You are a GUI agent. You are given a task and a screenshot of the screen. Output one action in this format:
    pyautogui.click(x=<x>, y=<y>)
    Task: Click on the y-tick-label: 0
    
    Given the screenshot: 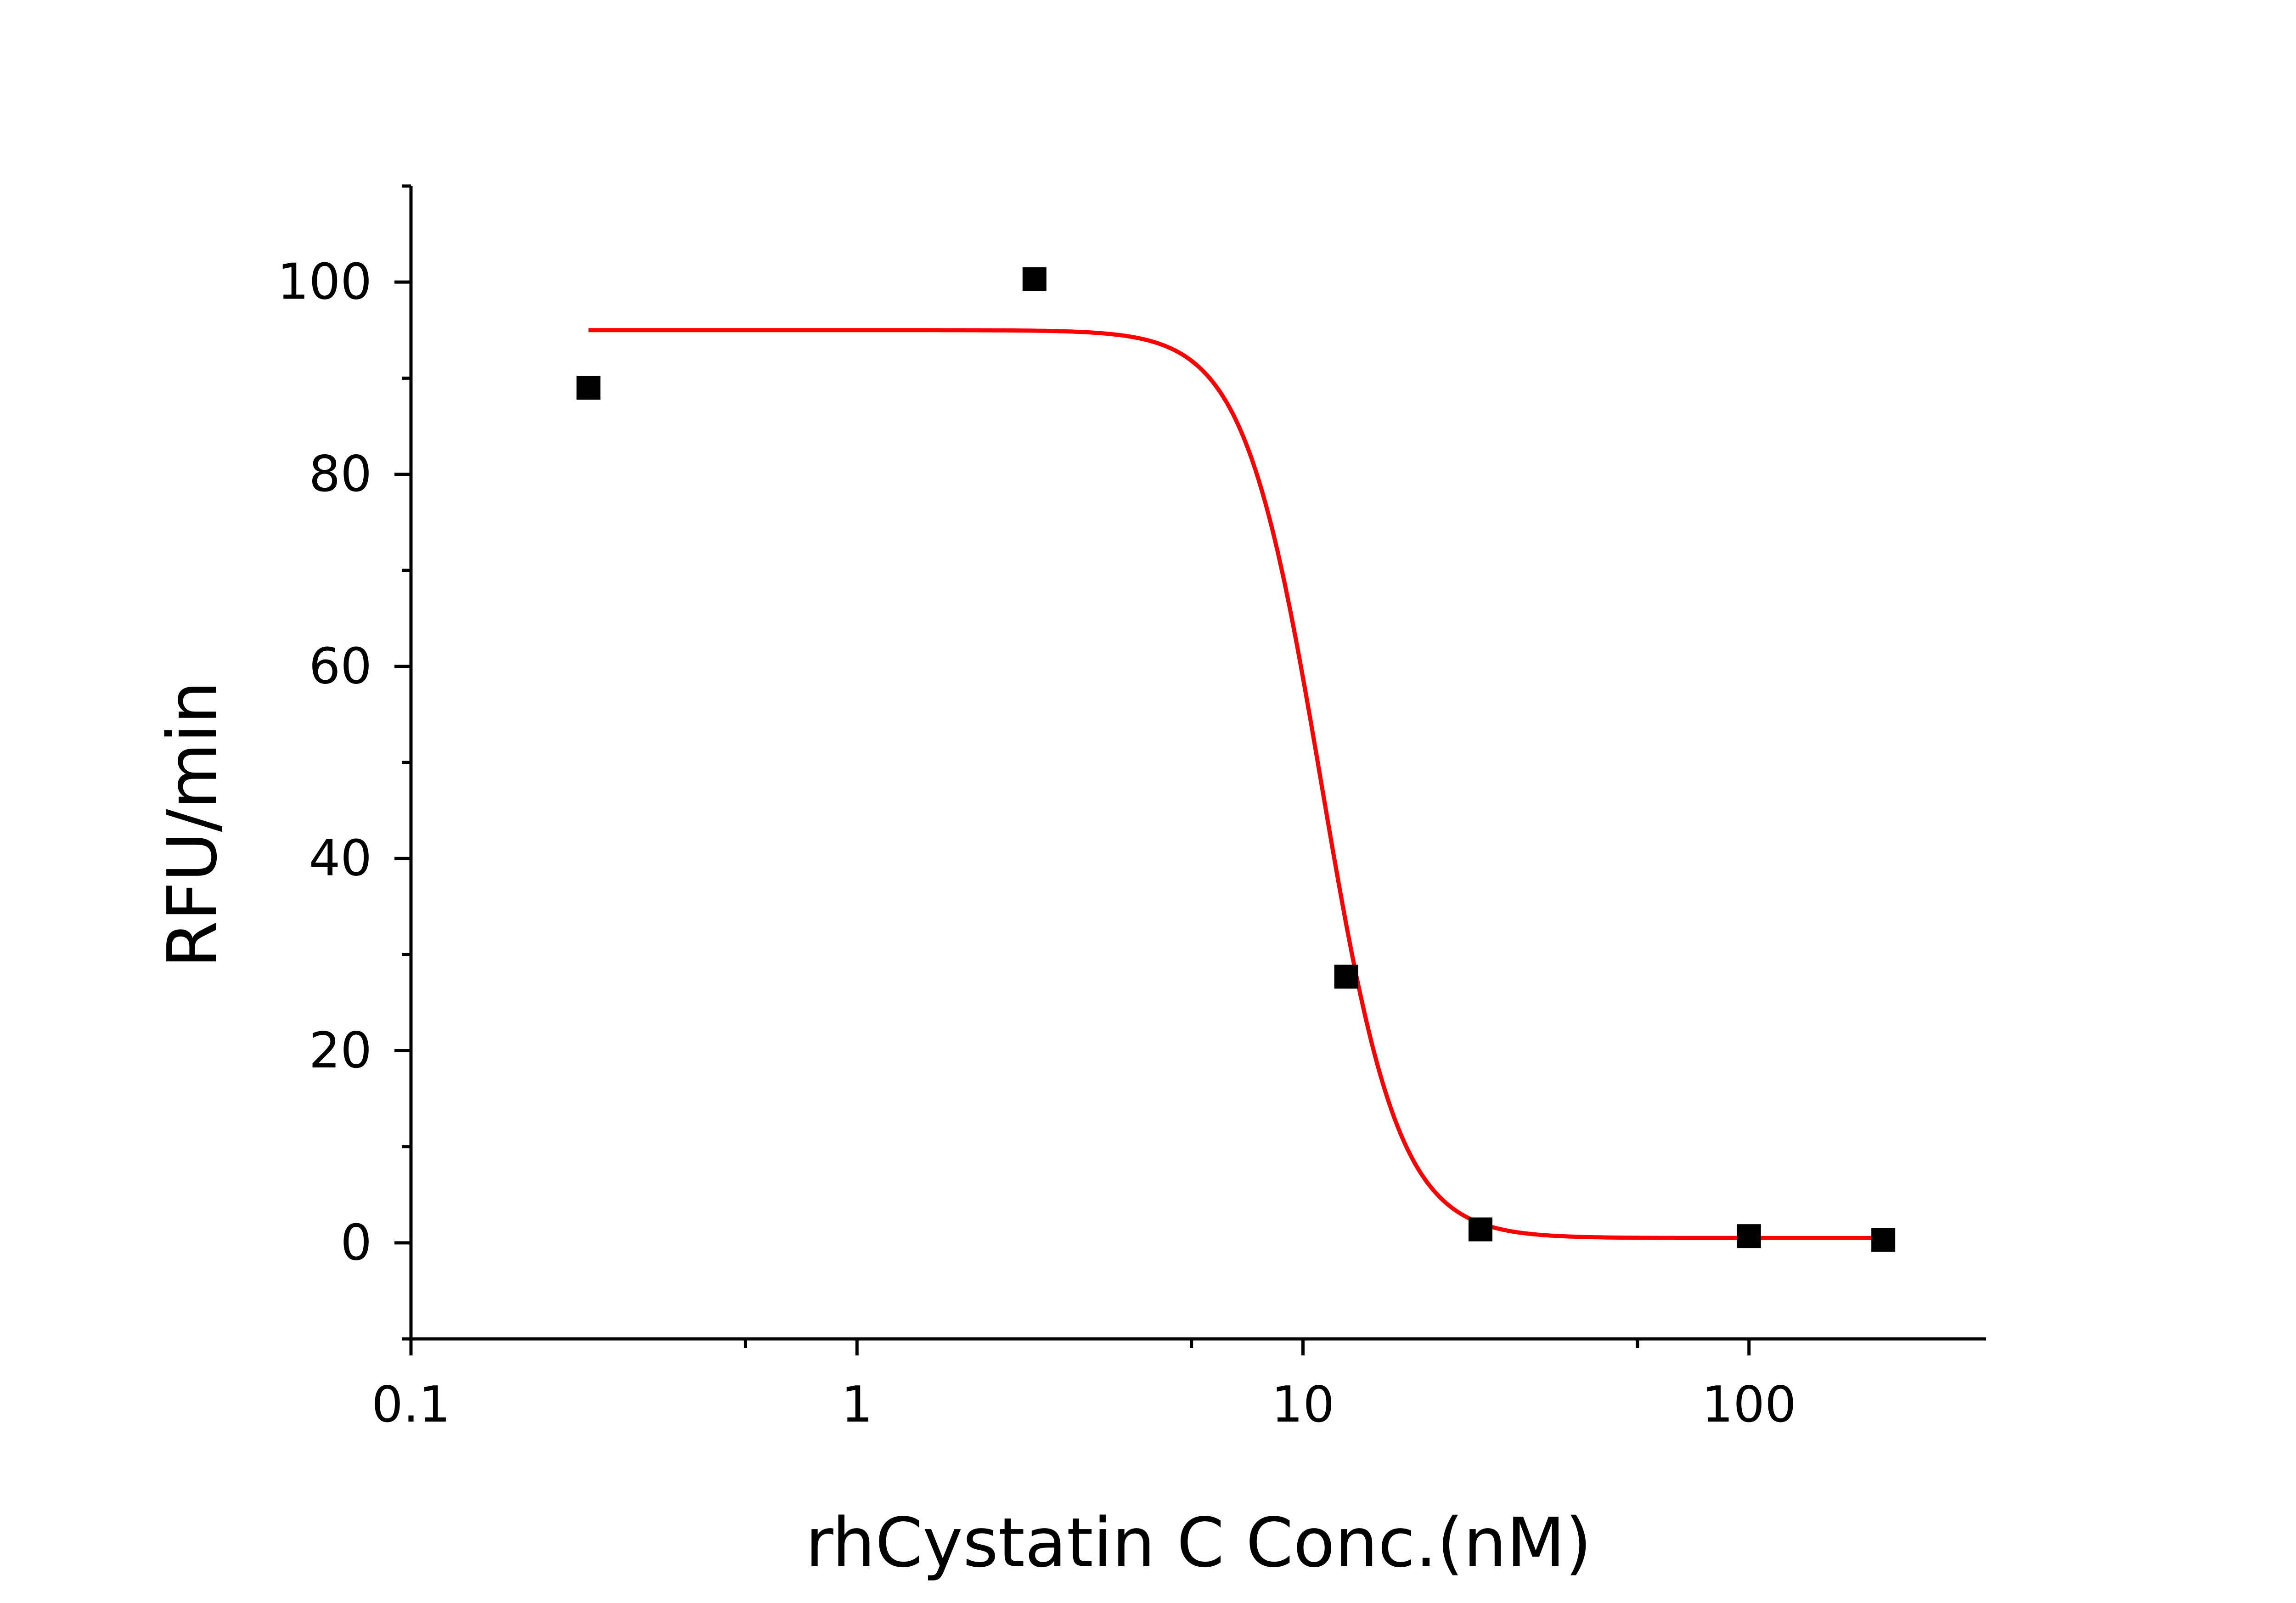 What is the action you would take?
    pyautogui.click(x=356, y=1242)
    